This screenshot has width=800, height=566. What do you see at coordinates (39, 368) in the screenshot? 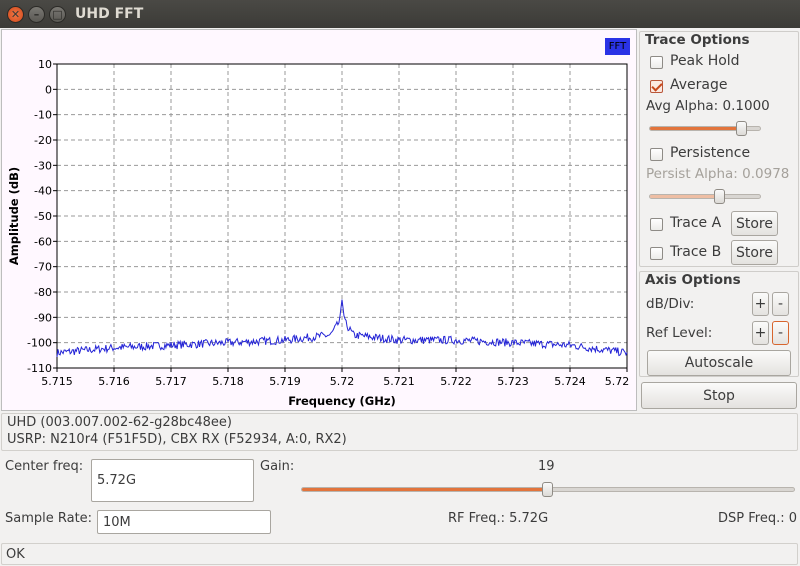
I see `y-tick-label: -110` at bounding box center [39, 368].